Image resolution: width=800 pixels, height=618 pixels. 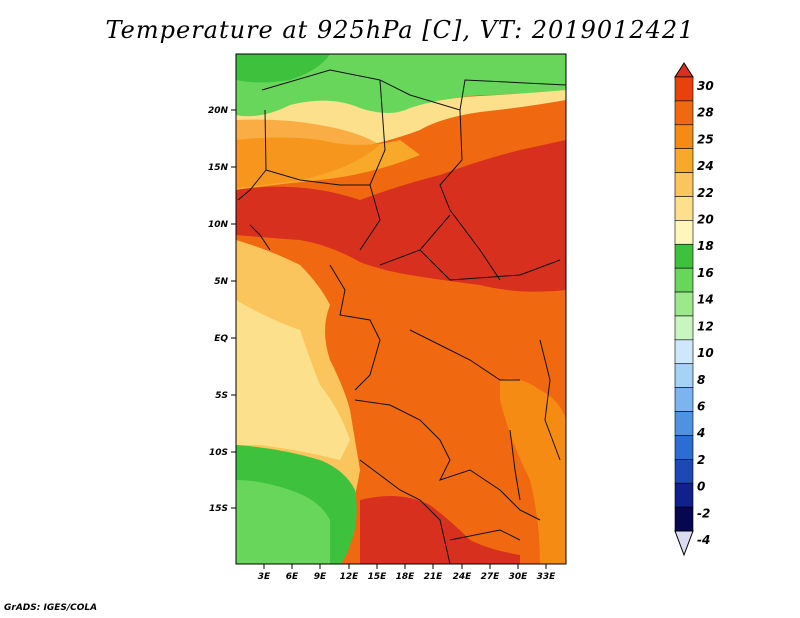 I want to click on lon-label: 27E, so click(x=491, y=577).